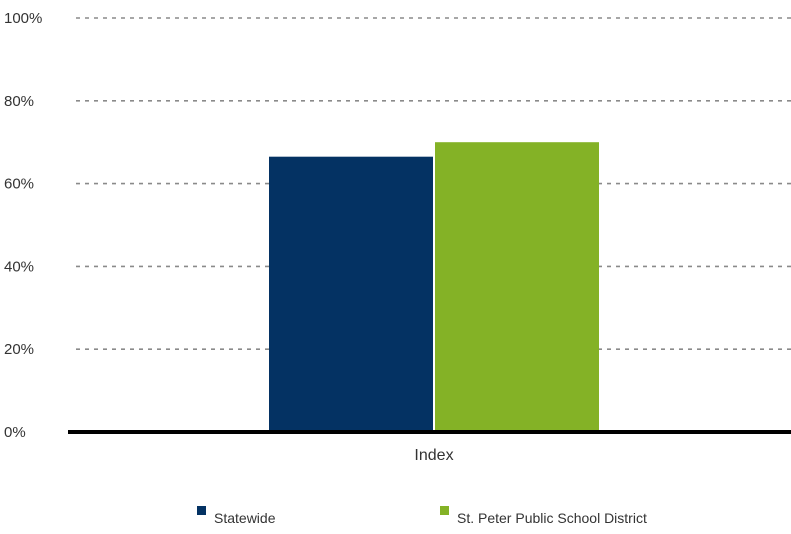  I want to click on y-axis-tick-labels: 0% 20% 40% 60% 80% 100%, so click(23, 225).